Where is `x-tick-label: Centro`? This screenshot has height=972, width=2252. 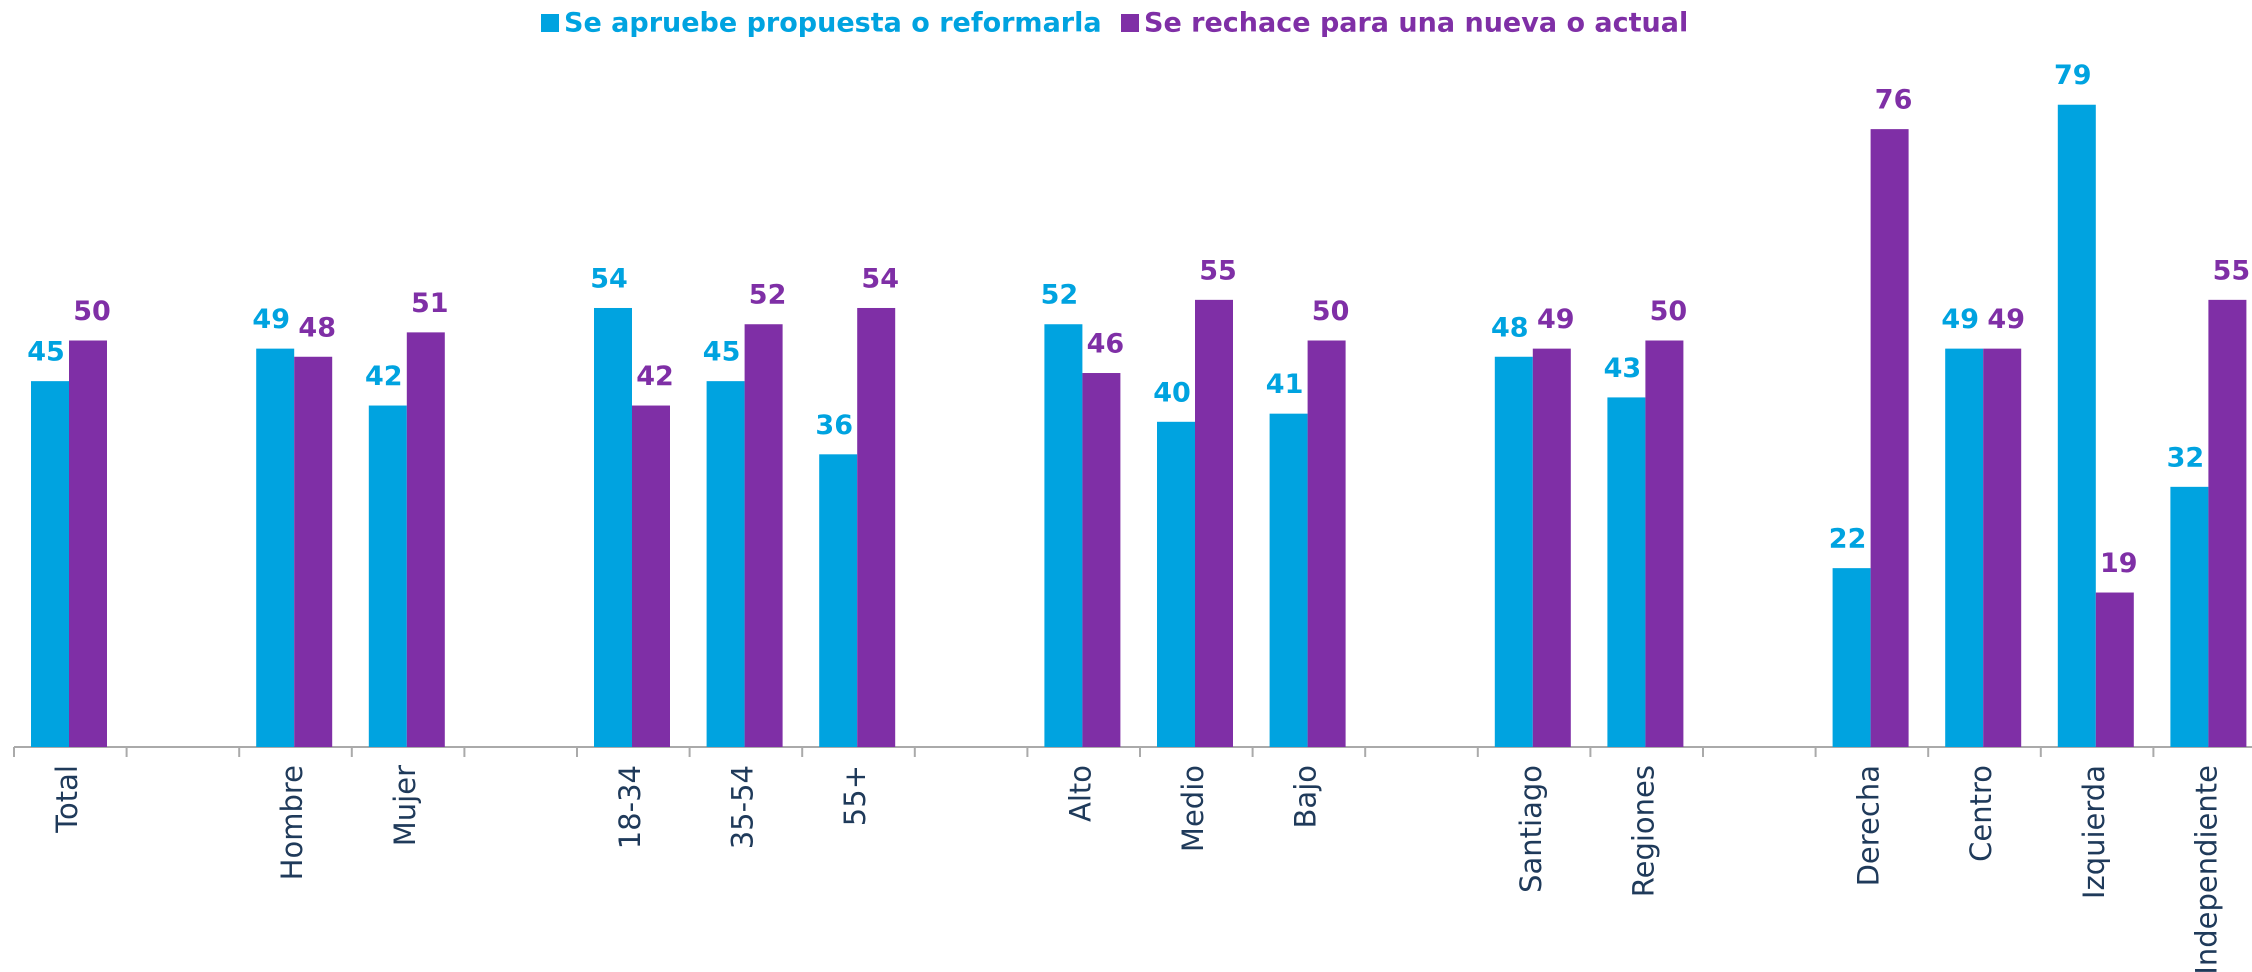 x-tick-label: Centro is located at coordinates (1981, 813).